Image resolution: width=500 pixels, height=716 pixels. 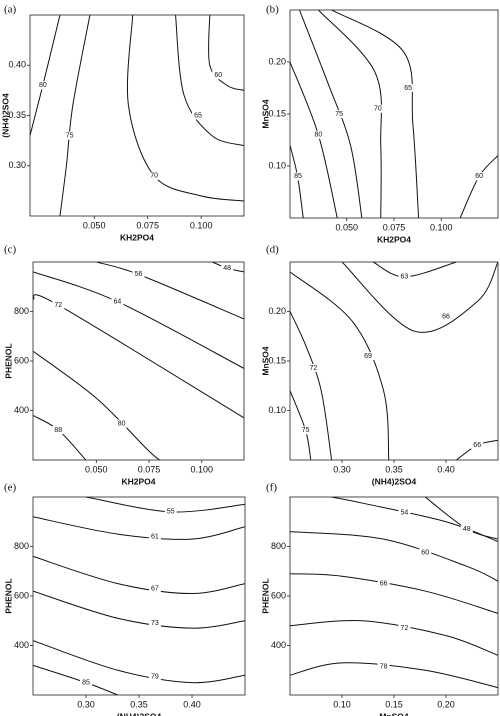 I want to click on y-tick-label: 0.40, so click(x=17, y=65).